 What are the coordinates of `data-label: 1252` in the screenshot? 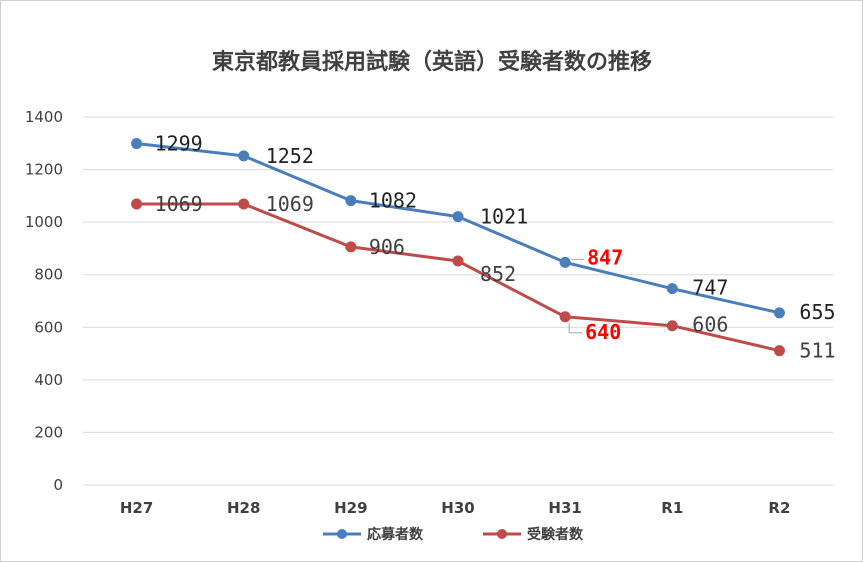 It's located at (290, 156).